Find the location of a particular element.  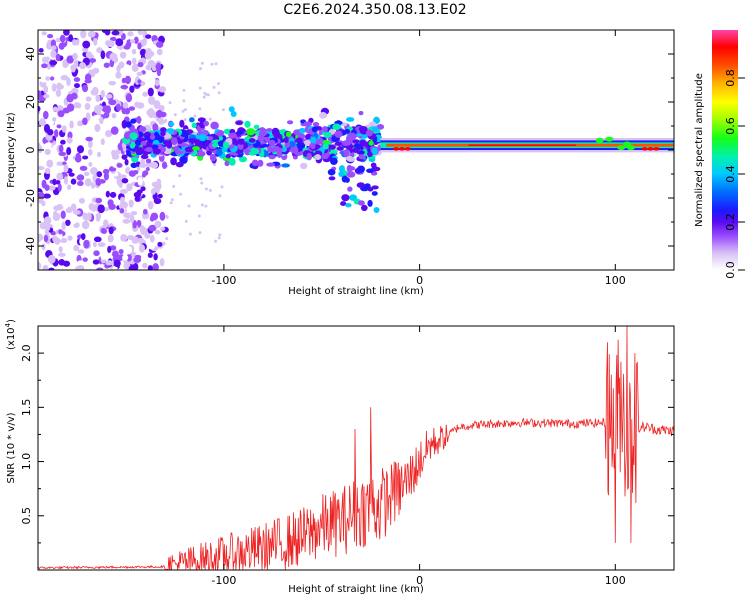

colorbar-tick-label: 0.8 is located at coordinates (730, 78).